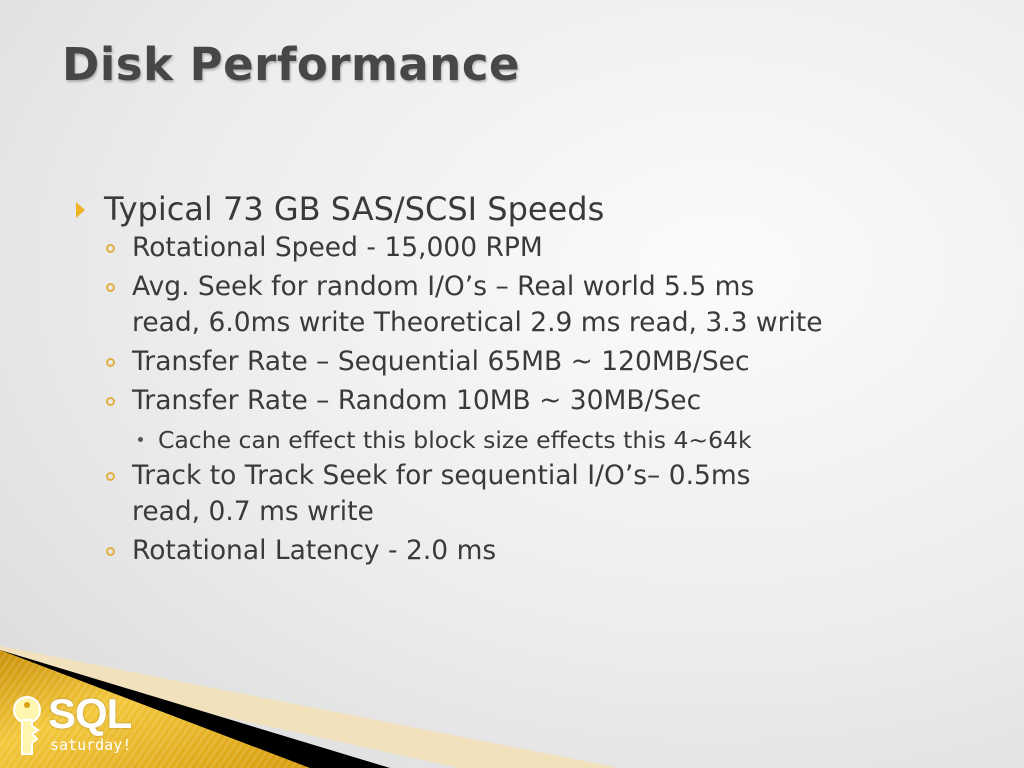 This screenshot has width=1024, height=768. I want to click on bullet-text: Rotational Latency - 2.0 ms, so click(314, 550).